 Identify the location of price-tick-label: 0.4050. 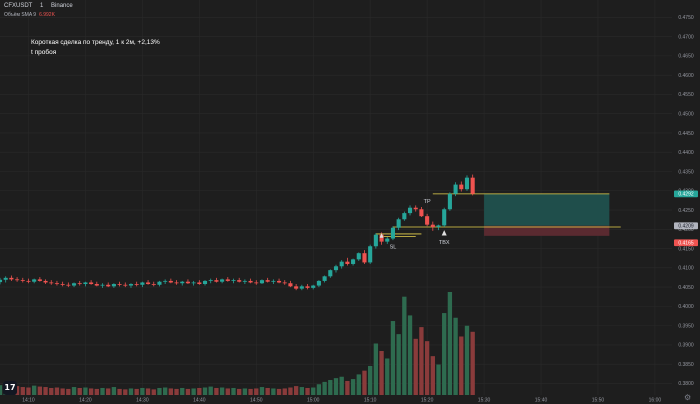
(686, 288).